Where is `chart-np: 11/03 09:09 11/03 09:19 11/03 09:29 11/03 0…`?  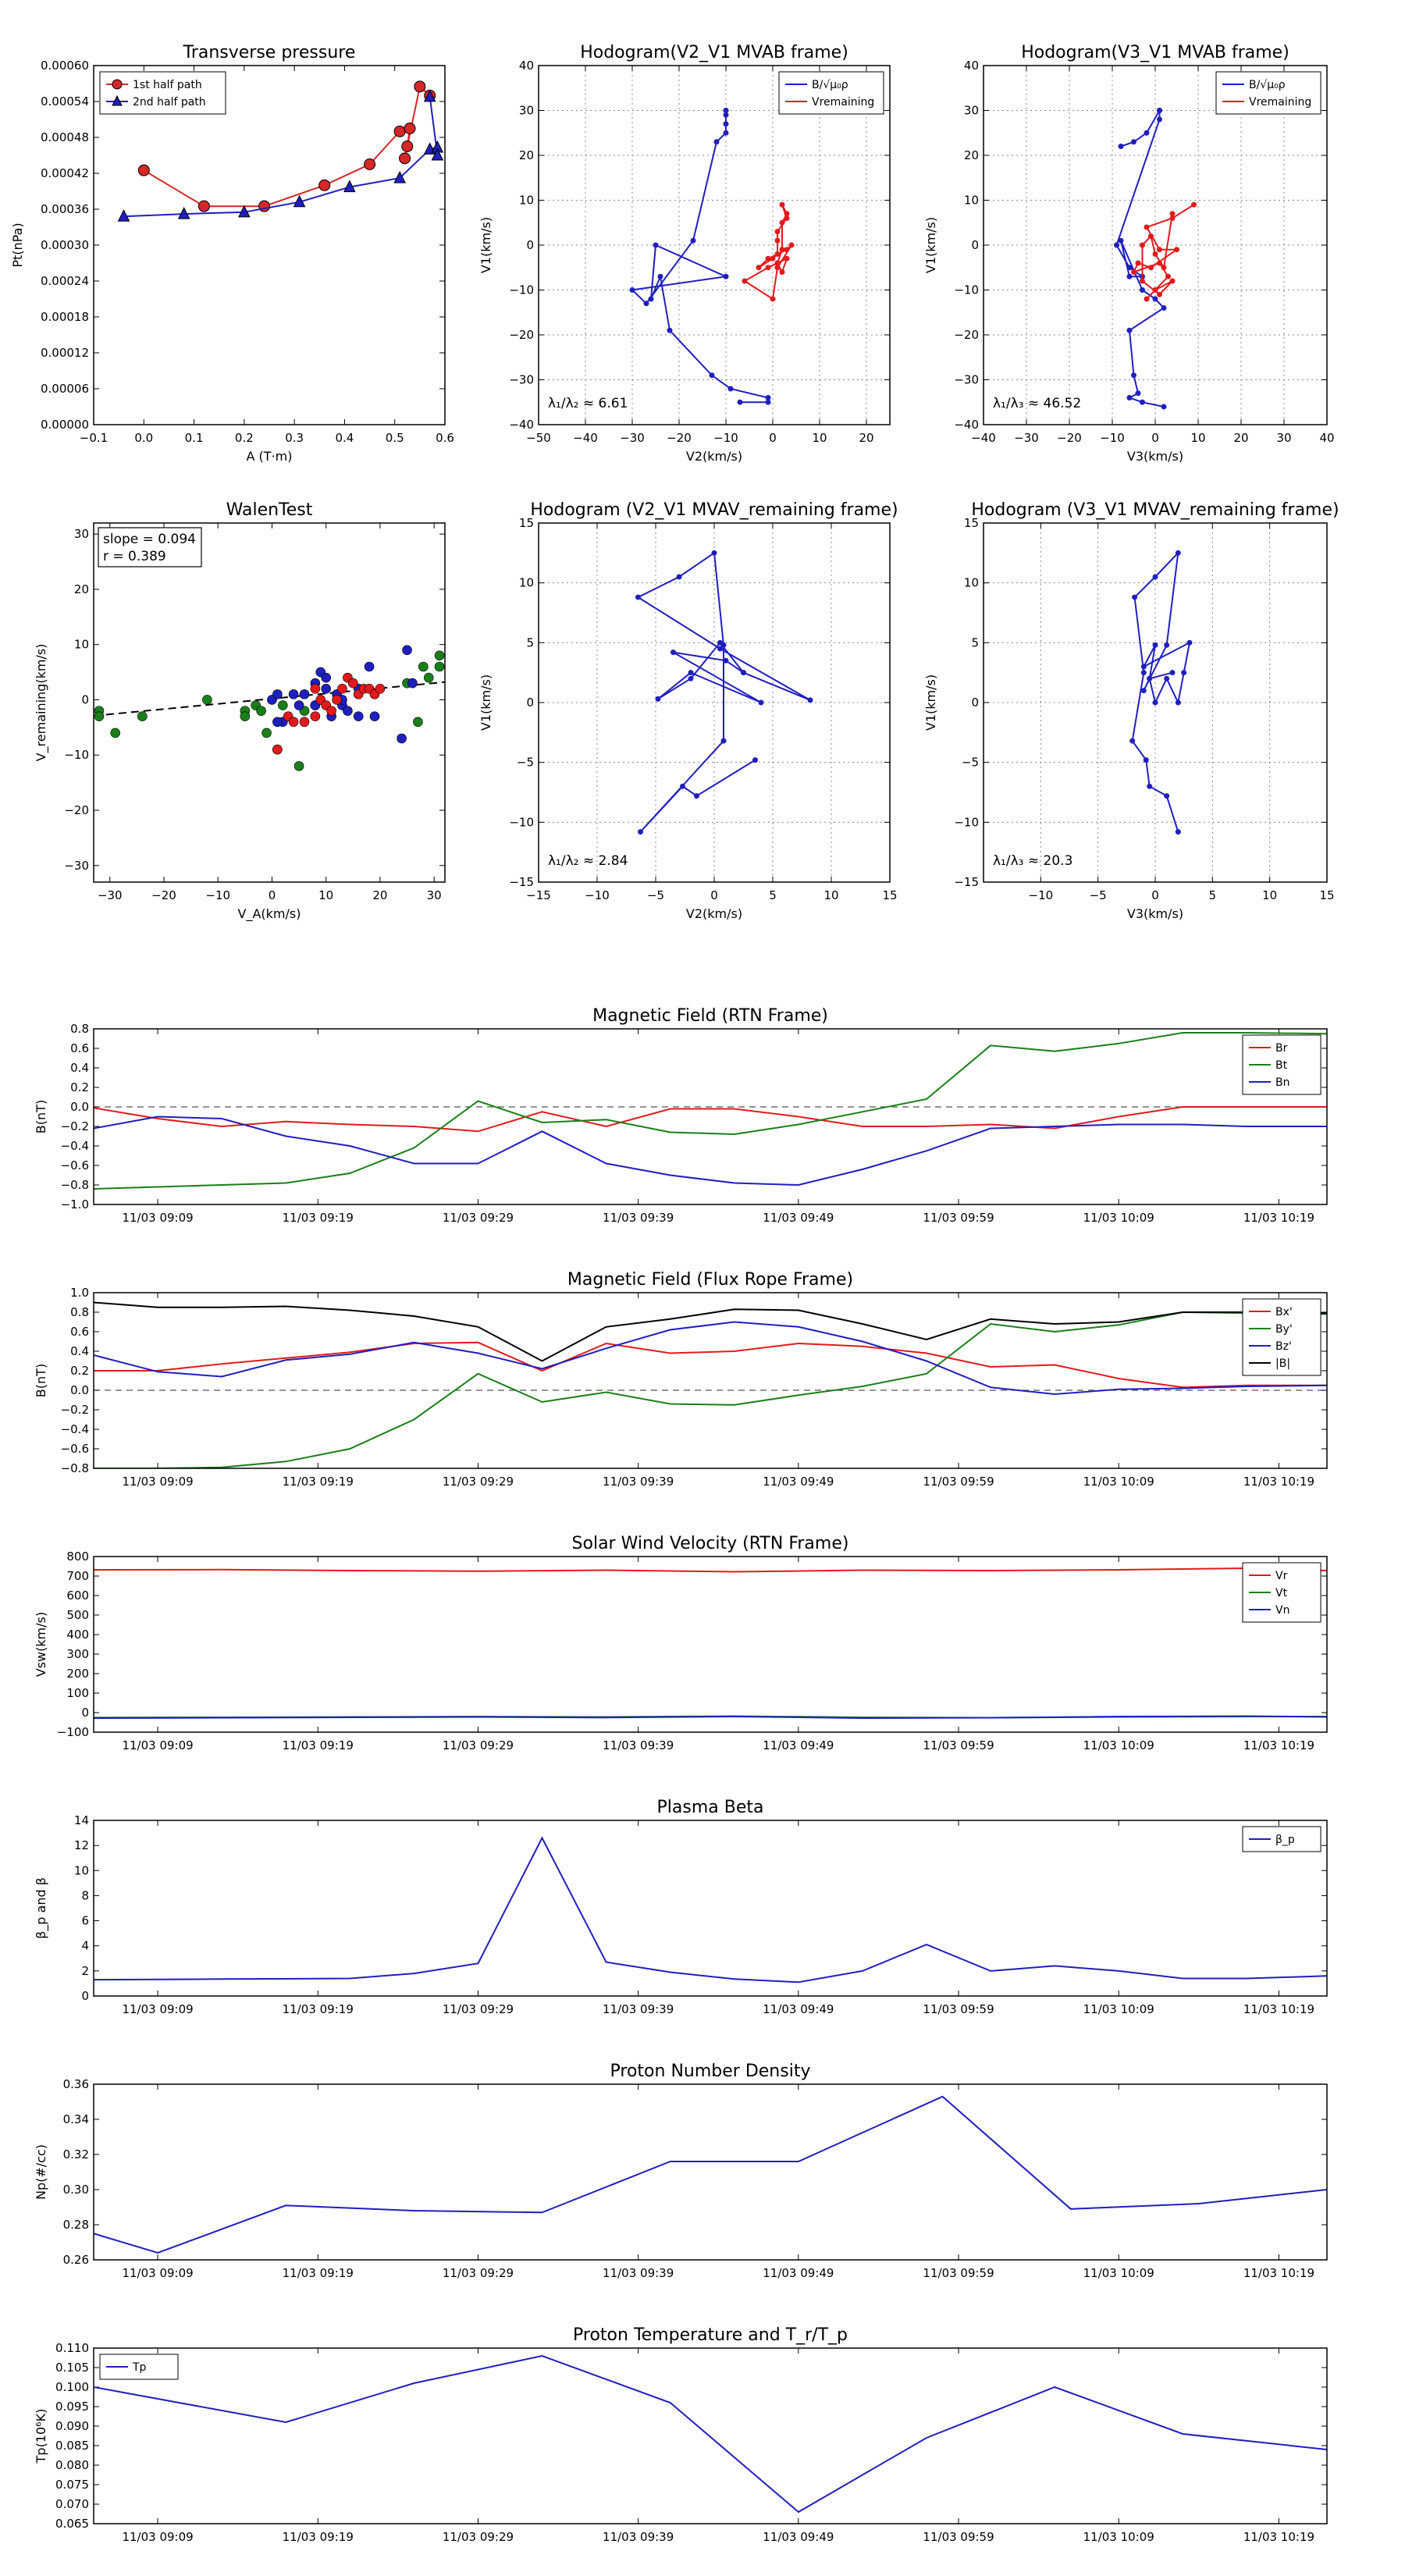 chart-np: 11/03 09:09 11/03 09:19 11/03 09:29 11/03 0… is located at coordinates (681, 2171).